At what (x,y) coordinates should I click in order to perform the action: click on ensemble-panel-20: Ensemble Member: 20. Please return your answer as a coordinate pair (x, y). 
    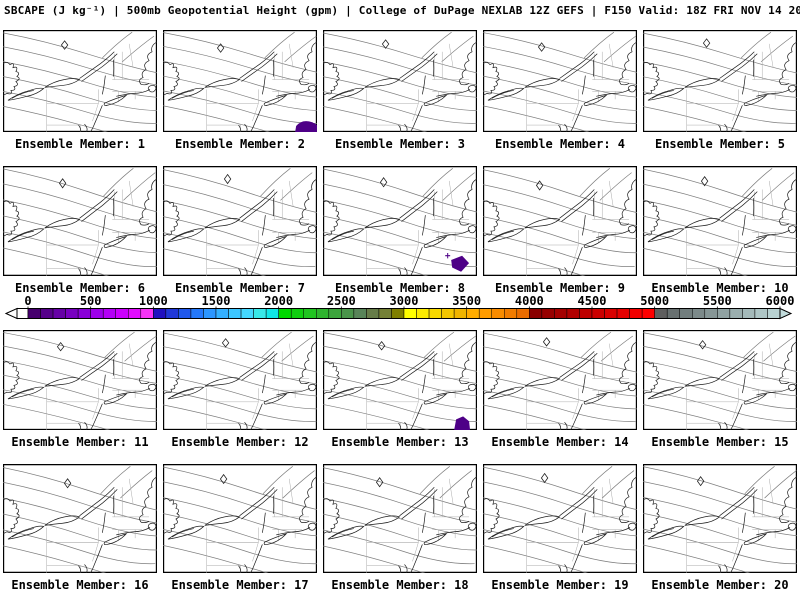
    Looking at the image, I should click on (720, 528).